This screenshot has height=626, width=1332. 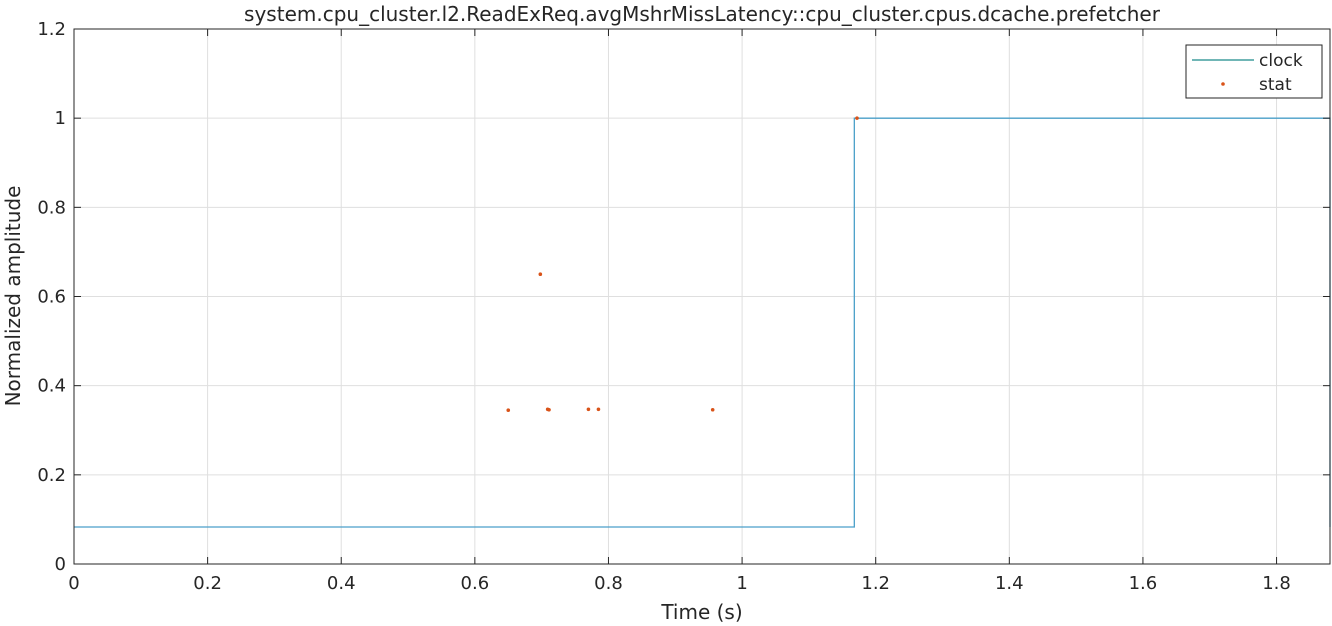 What do you see at coordinates (1143, 583) in the screenshot?
I see `x-tick-label: 1.6` at bounding box center [1143, 583].